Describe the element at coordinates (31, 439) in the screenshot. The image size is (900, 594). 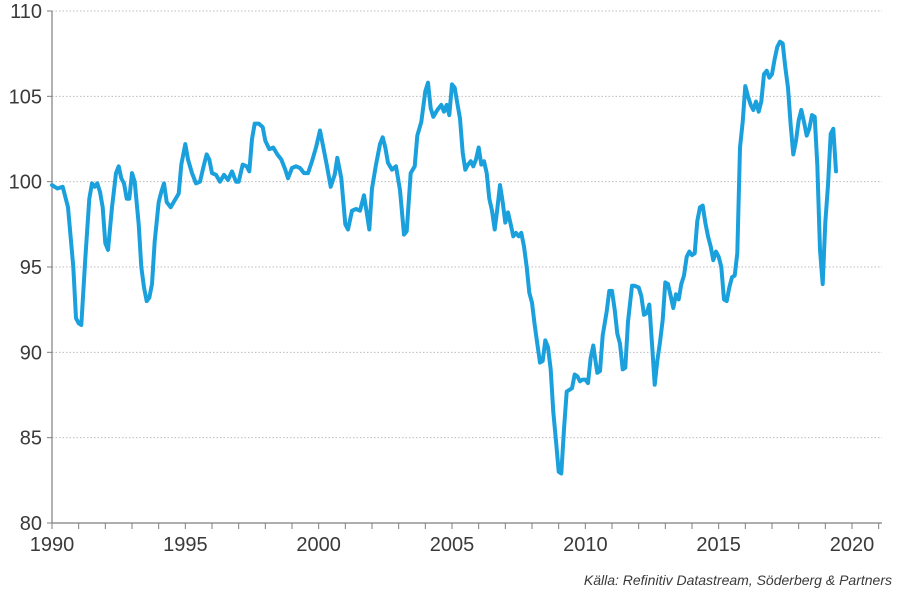
I see `y-tick-label: 85` at that location.